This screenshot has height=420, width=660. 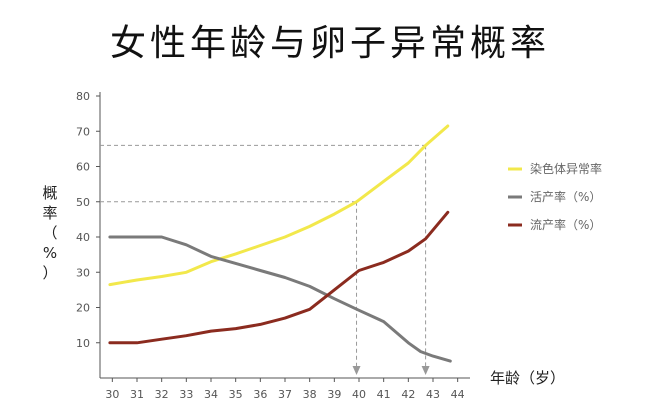 What do you see at coordinates (527, 378) in the screenshot?
I see `x-axis-title: 年龄（岁）` at bounding box center [527, 378].